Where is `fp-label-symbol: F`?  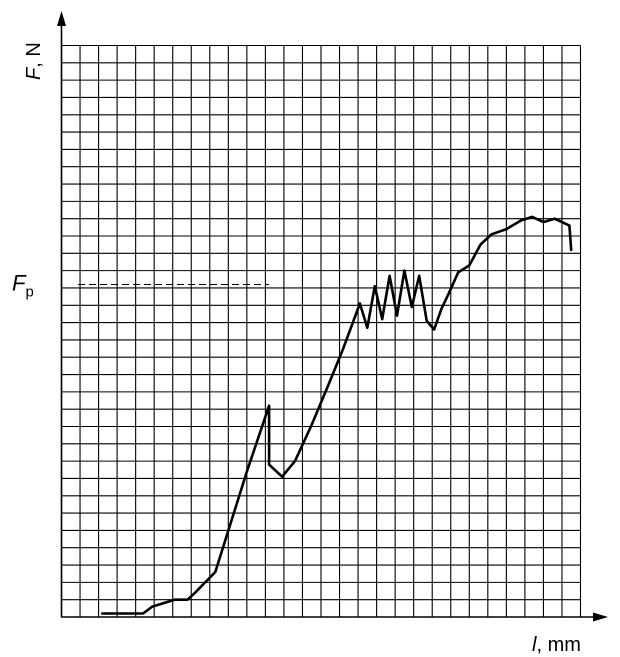 fp-label-symbol: F is located at coordinates (19, 282).